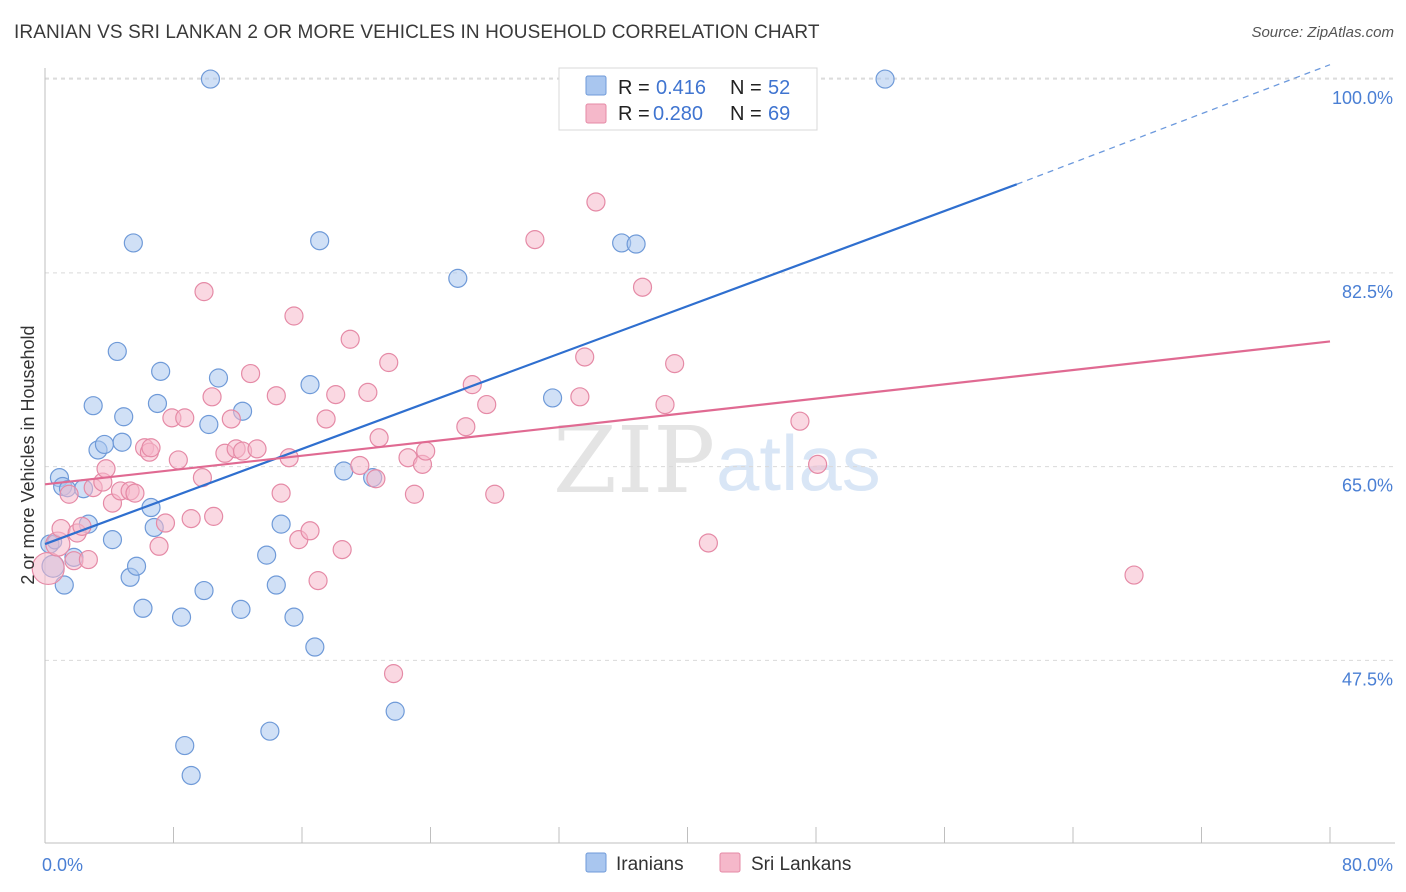 Image resolution: width=1406 pixels, height=892 pixels. What do you see at coordinates (62, 865) in the screenshot?
I see `x-tick-label: 0.0%` at bounding box center [62, 865].